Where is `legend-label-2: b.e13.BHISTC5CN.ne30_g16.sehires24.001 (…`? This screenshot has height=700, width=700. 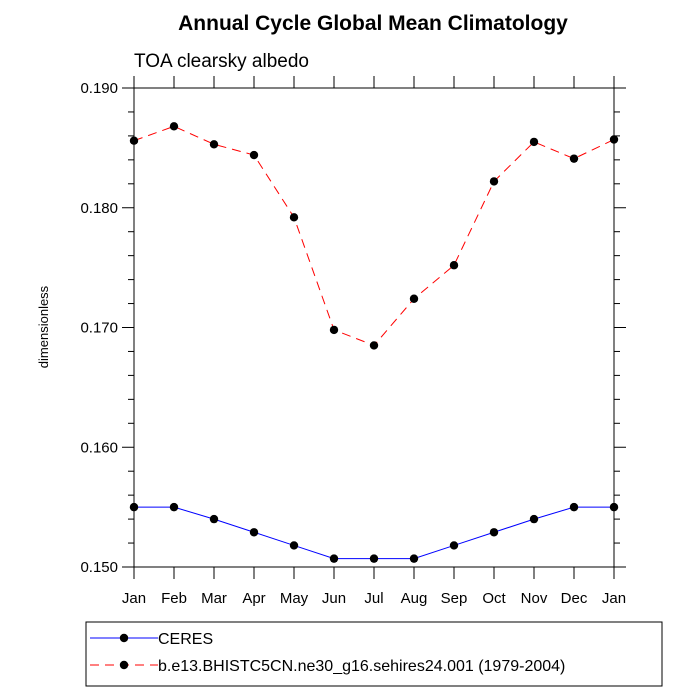 legend-label-2: b.e13.BHISTC5CN.ne30_g16.sehires24.001 (… is located at coordinates (361, 666).